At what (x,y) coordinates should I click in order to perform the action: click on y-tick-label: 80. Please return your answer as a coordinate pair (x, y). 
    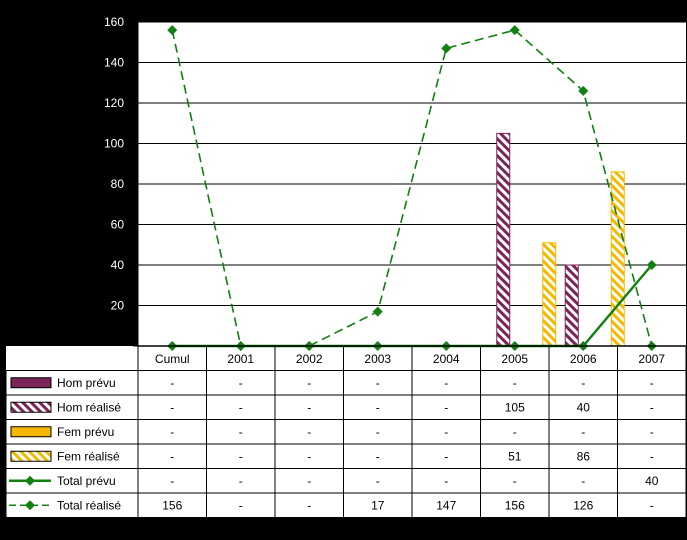
    Looking at the image, I should click on (118, 184).